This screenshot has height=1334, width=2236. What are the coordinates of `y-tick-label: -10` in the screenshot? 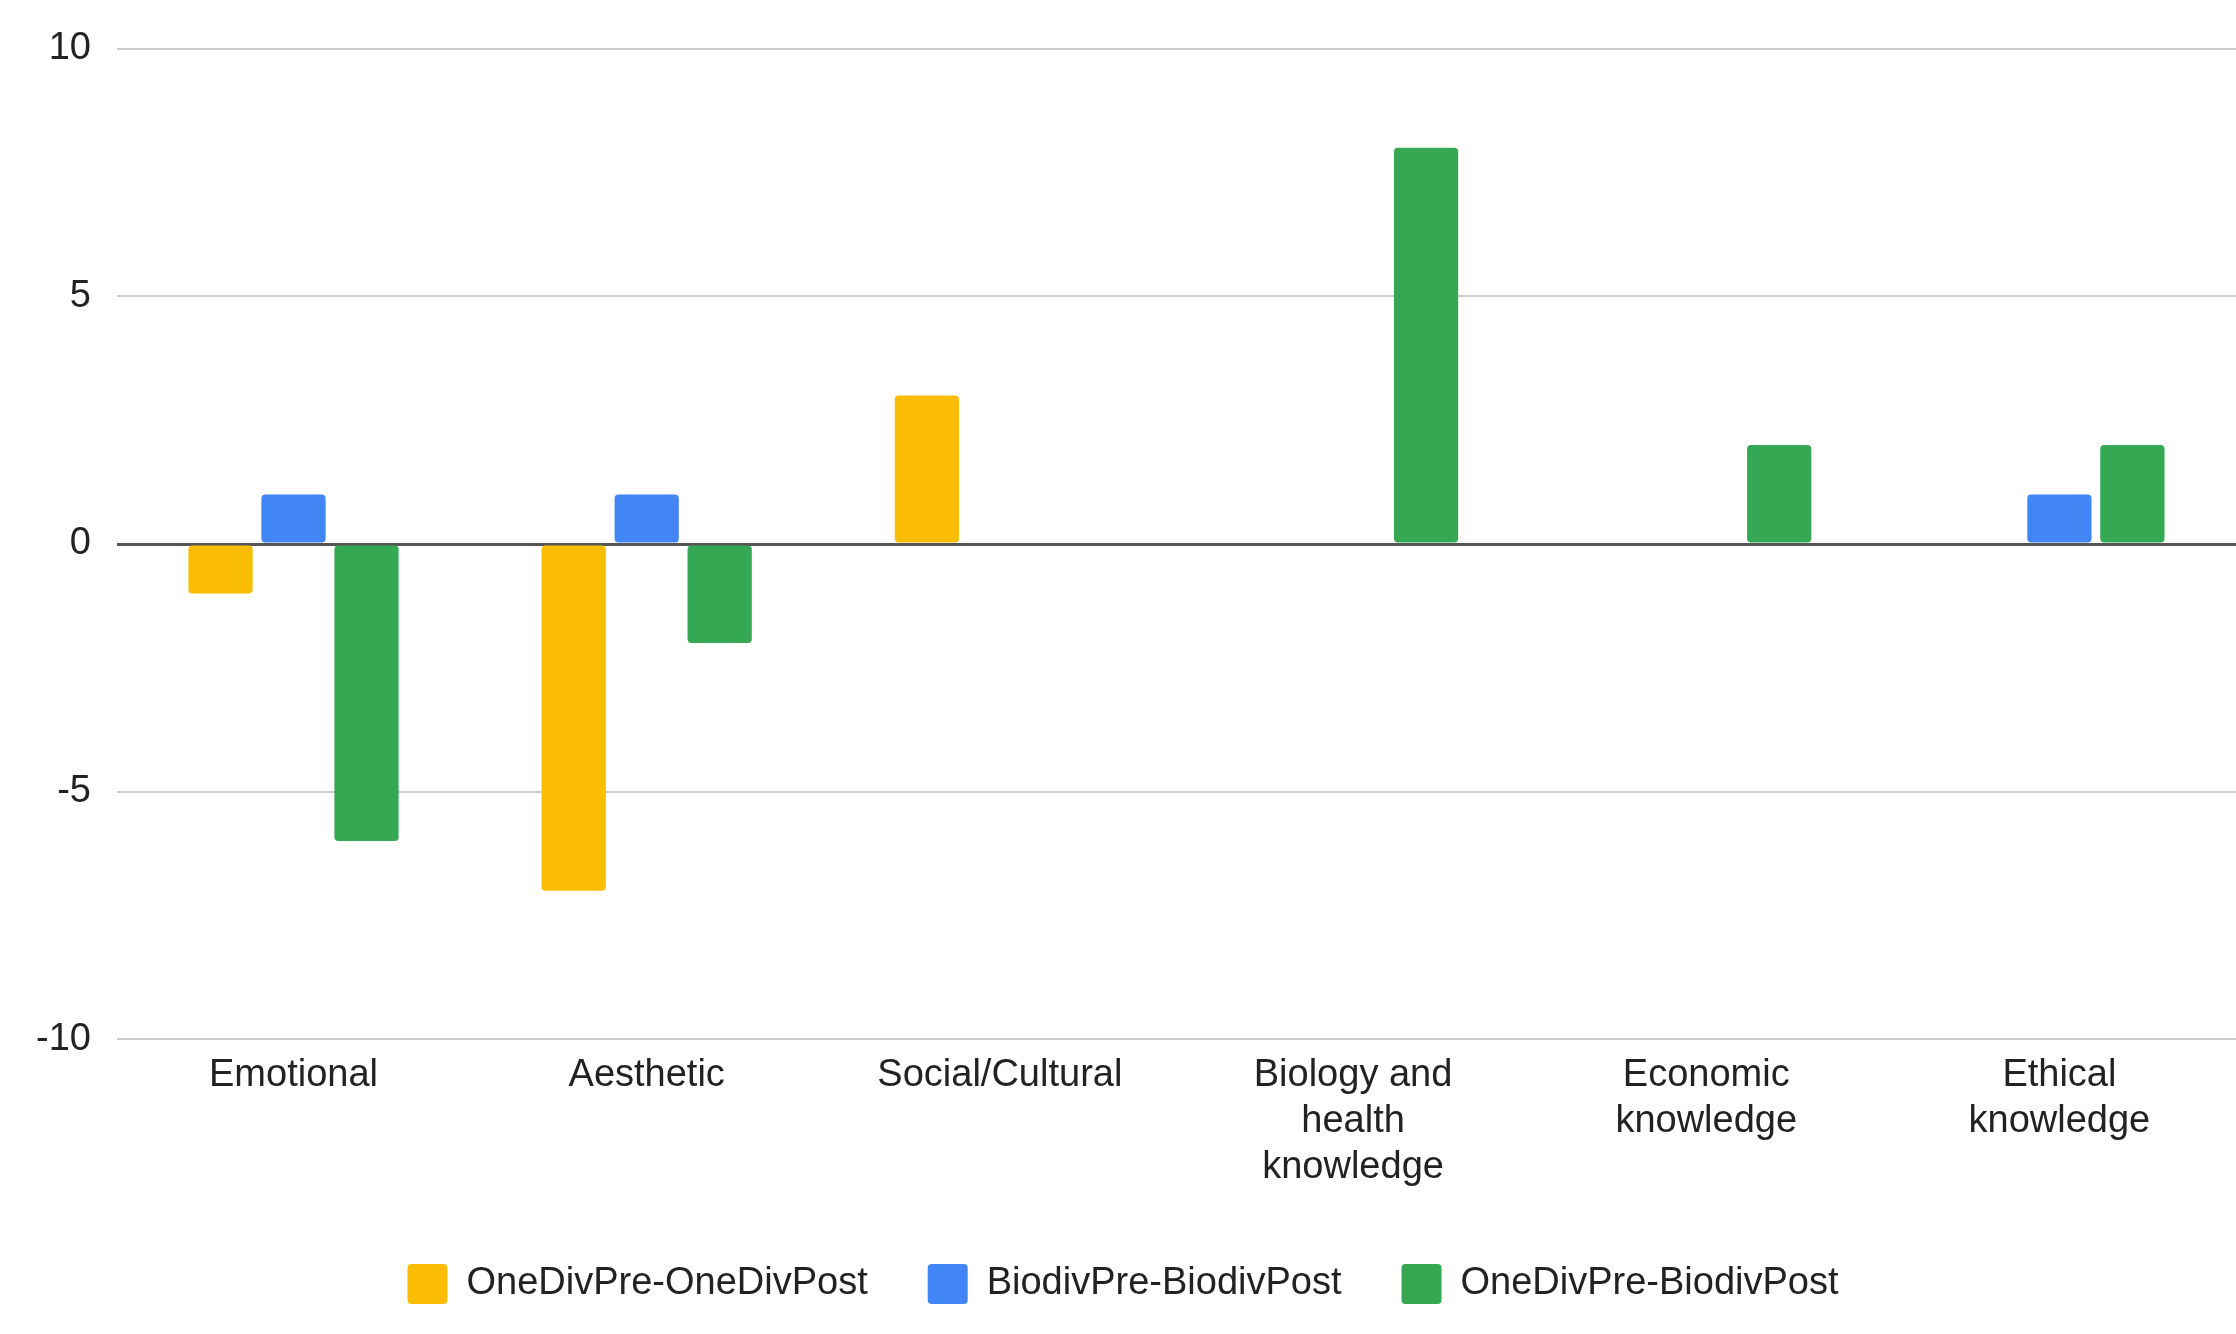 It's located at (63, 1036).